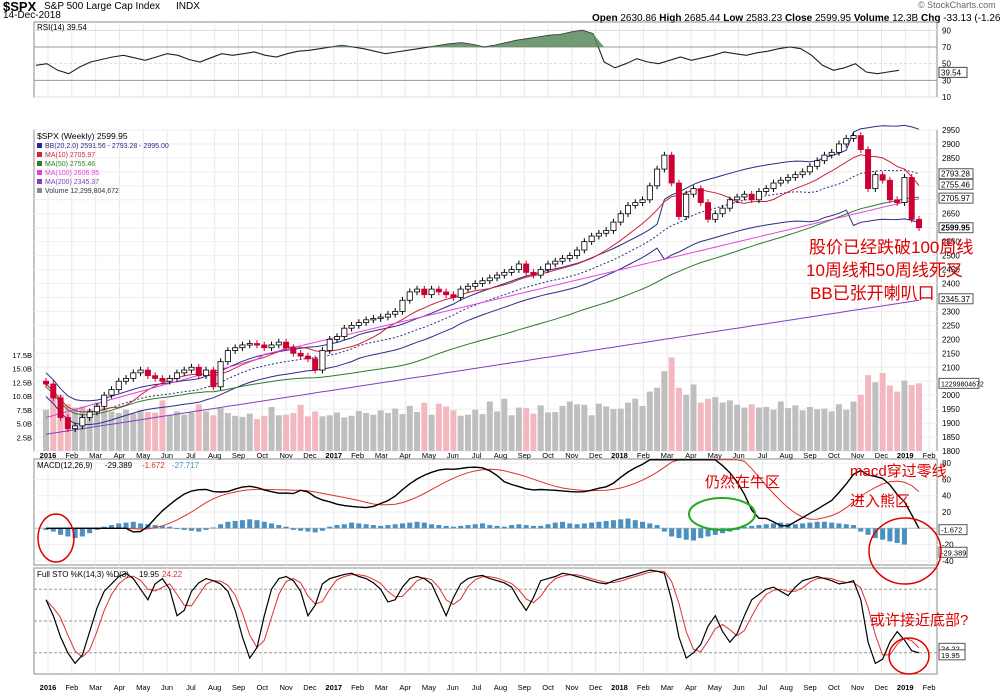 Image resolution: width=1000 pixels, height=692 pixels. Describe the element at coordinates (482, 614) in the screenshot. I see `sto-d-line` at that location.